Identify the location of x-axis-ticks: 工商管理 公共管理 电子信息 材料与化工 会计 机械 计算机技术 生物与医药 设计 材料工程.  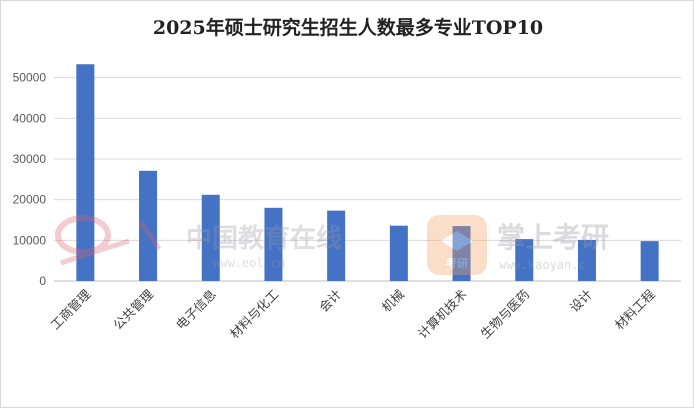
(352, 313).